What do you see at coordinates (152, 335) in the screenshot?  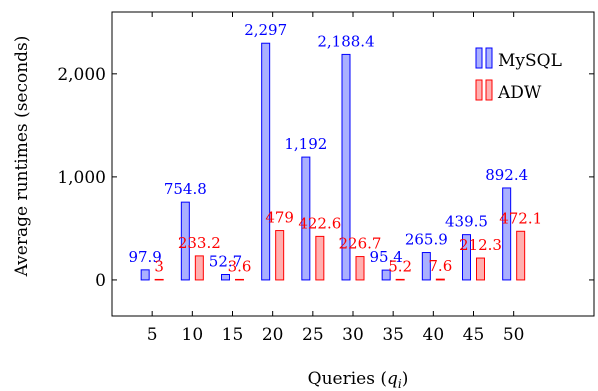 I see `x-tick-label: 5` at bounding box center [152, 335].